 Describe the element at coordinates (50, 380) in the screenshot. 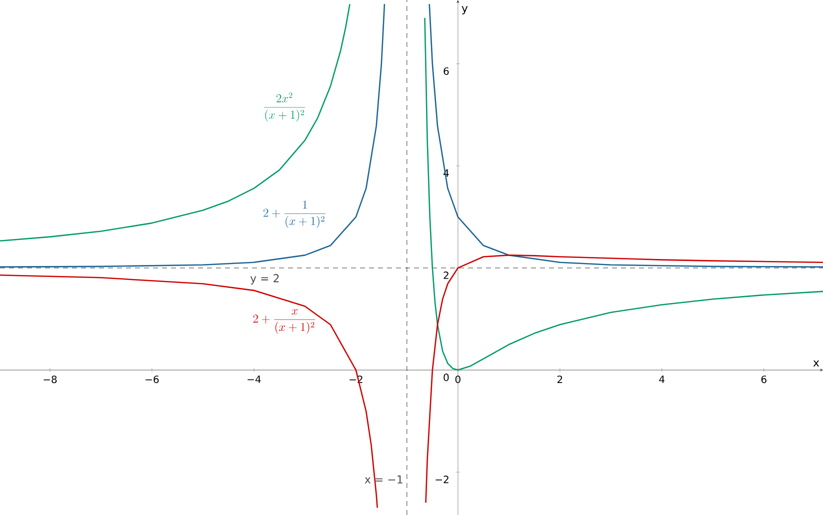

I see `x-tick-label: −8` at that location.